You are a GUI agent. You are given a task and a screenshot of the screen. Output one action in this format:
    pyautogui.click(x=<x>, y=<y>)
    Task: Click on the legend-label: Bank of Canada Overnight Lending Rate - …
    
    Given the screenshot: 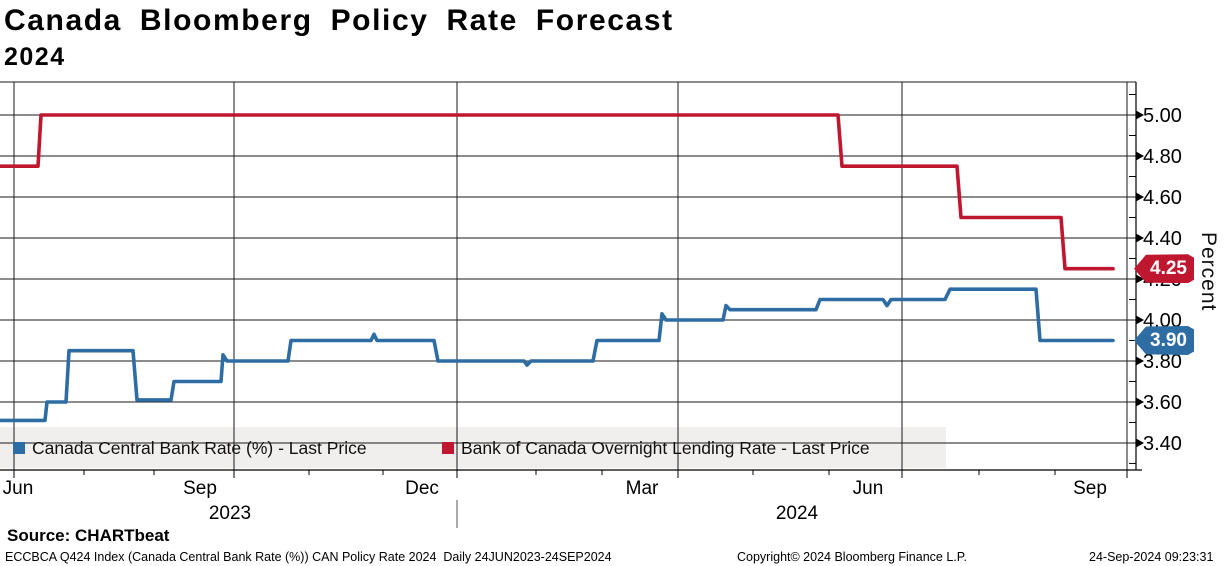 What is the action you would take?
    pyautogui.click(x=665, y=447)
    